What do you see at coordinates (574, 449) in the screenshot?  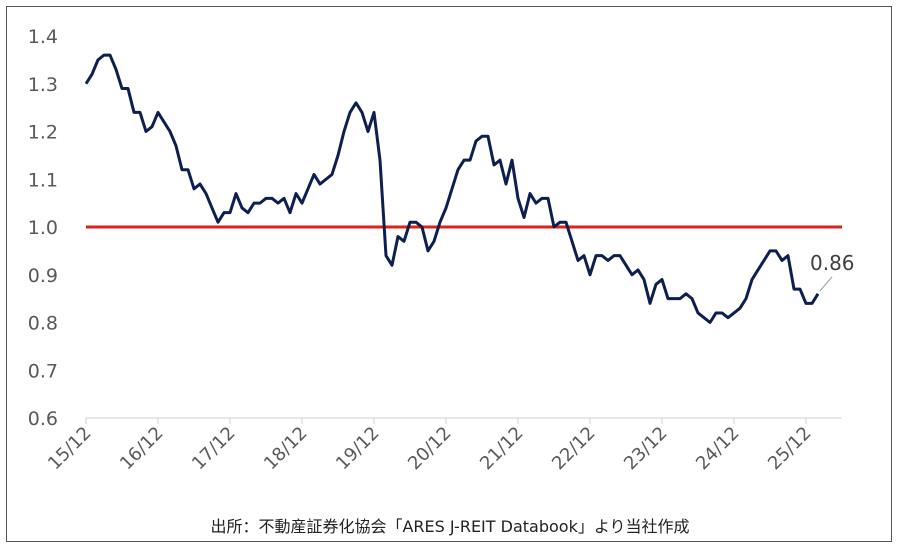 I see `x-tick-label: 22/12` at bounding box center [574, 449].